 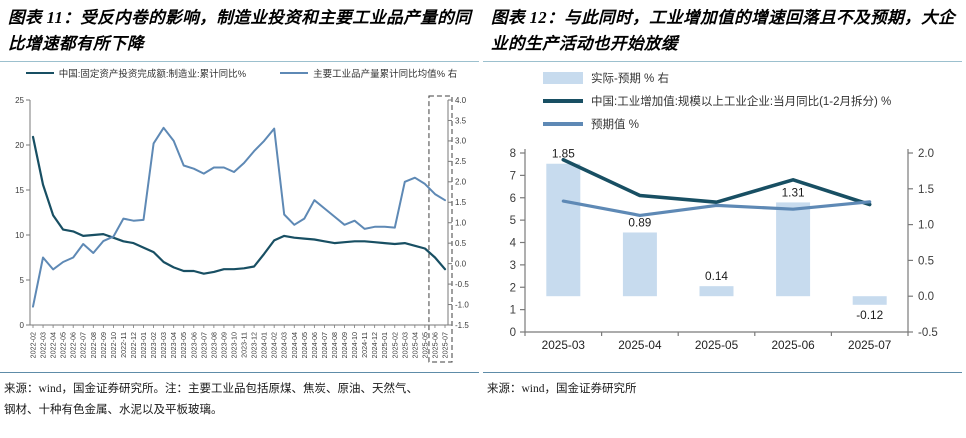 What do you see at coordinates (53, 345) in the screenshot?
I see `x-axis-tick-label: 2022-04` at bounding box center [53, 345].